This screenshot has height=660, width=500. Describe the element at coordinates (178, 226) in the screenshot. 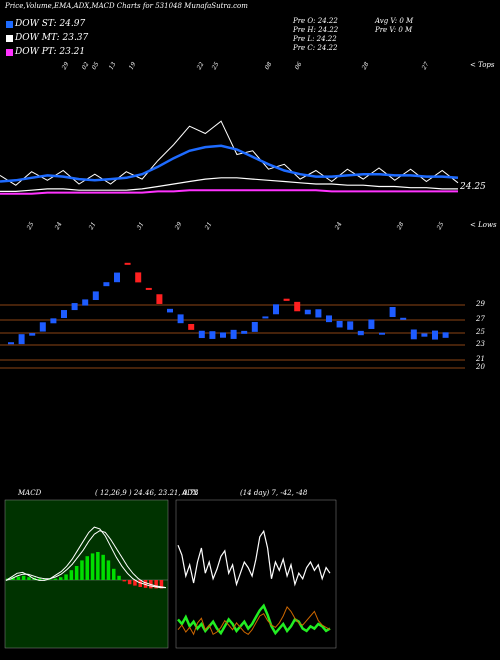

I see `bottom-date-label: 29` at that location.